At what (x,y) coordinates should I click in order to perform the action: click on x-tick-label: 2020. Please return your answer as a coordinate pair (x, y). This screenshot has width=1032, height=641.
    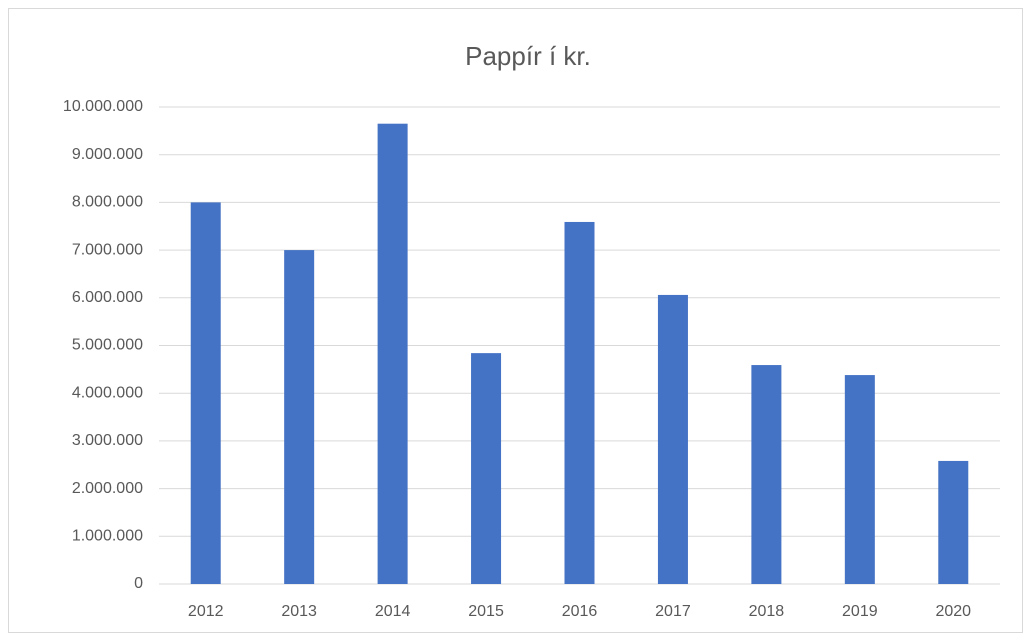
    Looking at the image, I should click on (953, 611).